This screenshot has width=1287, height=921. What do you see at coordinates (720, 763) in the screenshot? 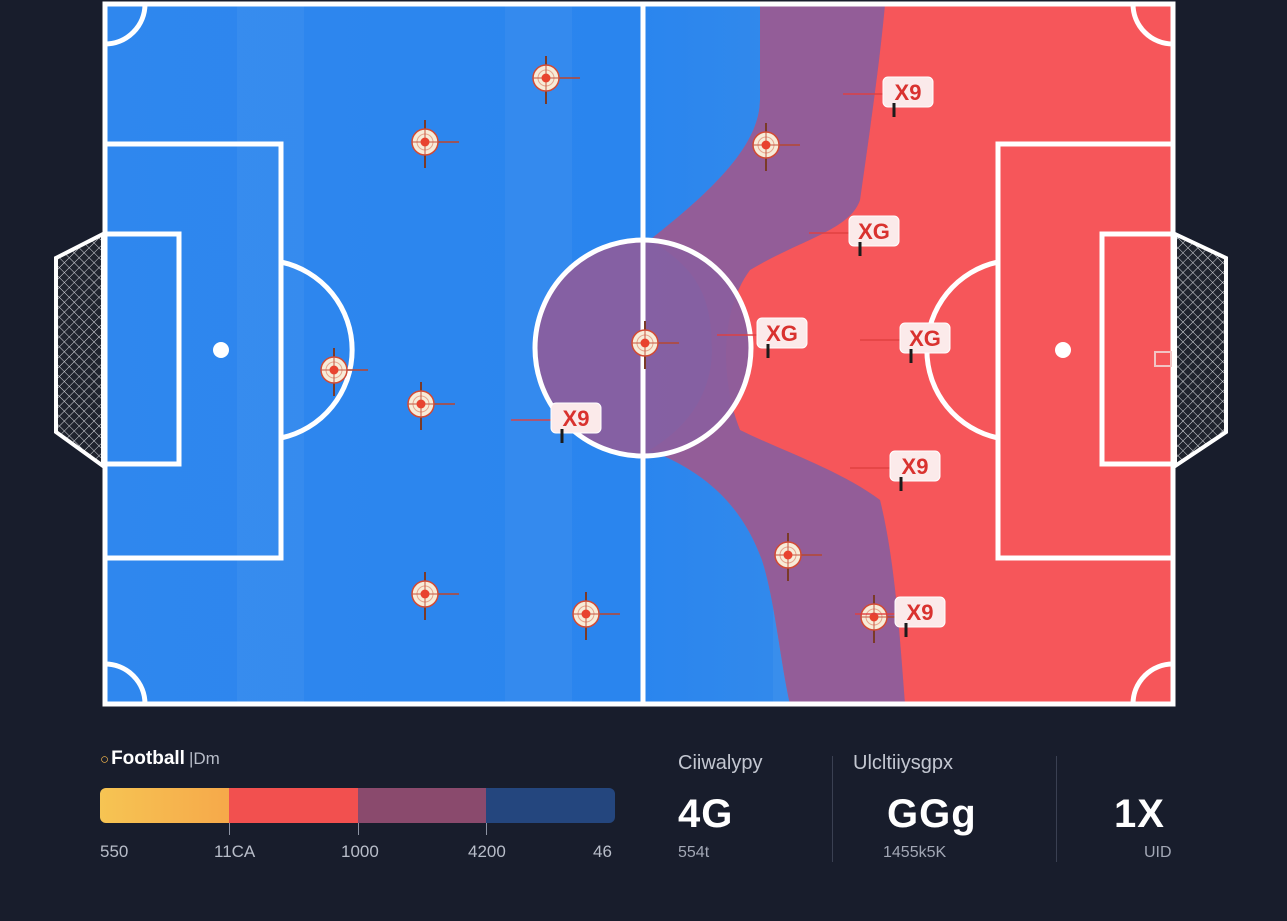
I see `stat-1-label: Ciiwalypy` at bounding box center [720, 763].